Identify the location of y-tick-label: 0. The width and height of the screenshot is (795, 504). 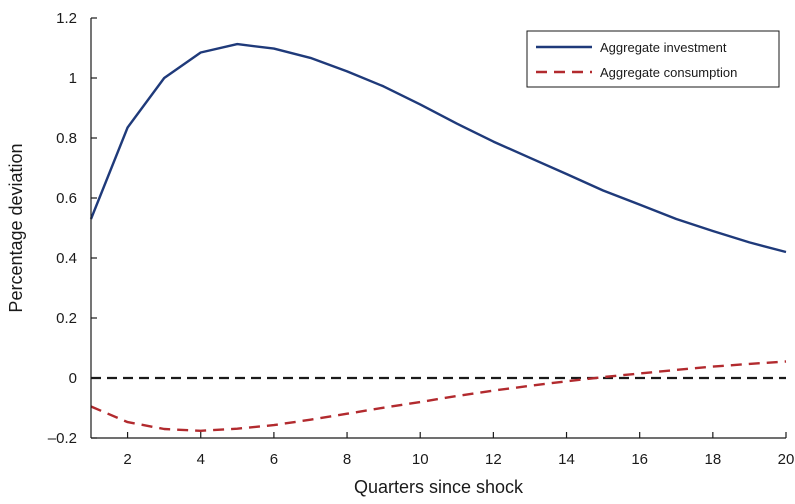
(73, 378).